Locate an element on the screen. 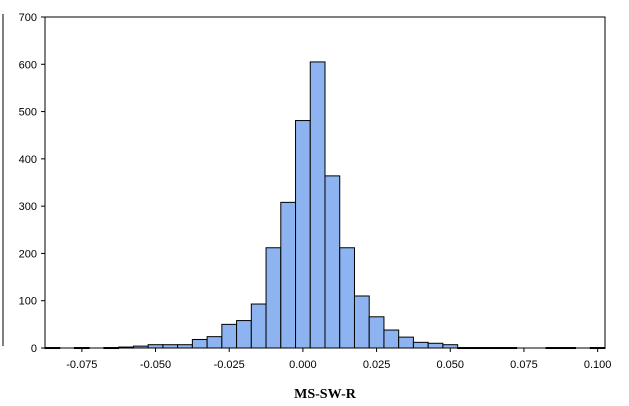 This screenshot has width=629, height=406. x-tick-label: 0.050 is located at coordinates (450, 365).